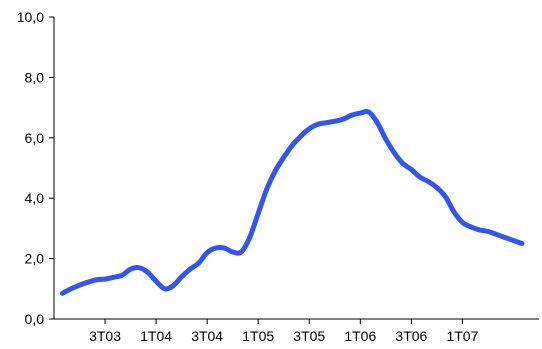  I want to click on y-tick-label: 6,0, so click(35, 138).